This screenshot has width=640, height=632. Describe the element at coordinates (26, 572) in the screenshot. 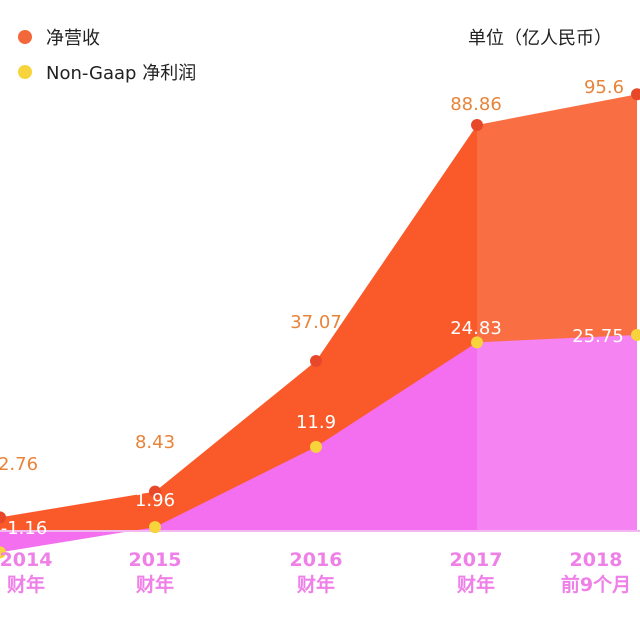

I see `x-tick-label: 2014 财年` at that location.